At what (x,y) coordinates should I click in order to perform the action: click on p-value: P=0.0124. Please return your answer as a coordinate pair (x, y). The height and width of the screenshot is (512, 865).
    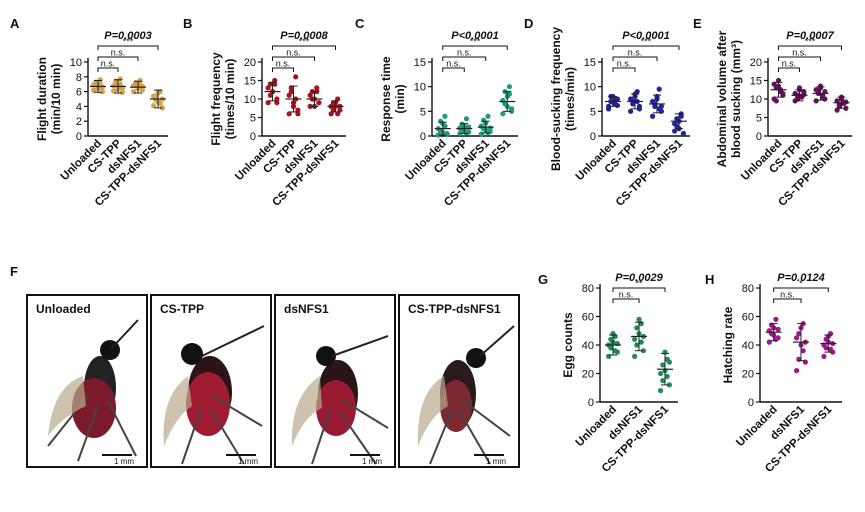
    Looking at the image, I should click on (800, 278).